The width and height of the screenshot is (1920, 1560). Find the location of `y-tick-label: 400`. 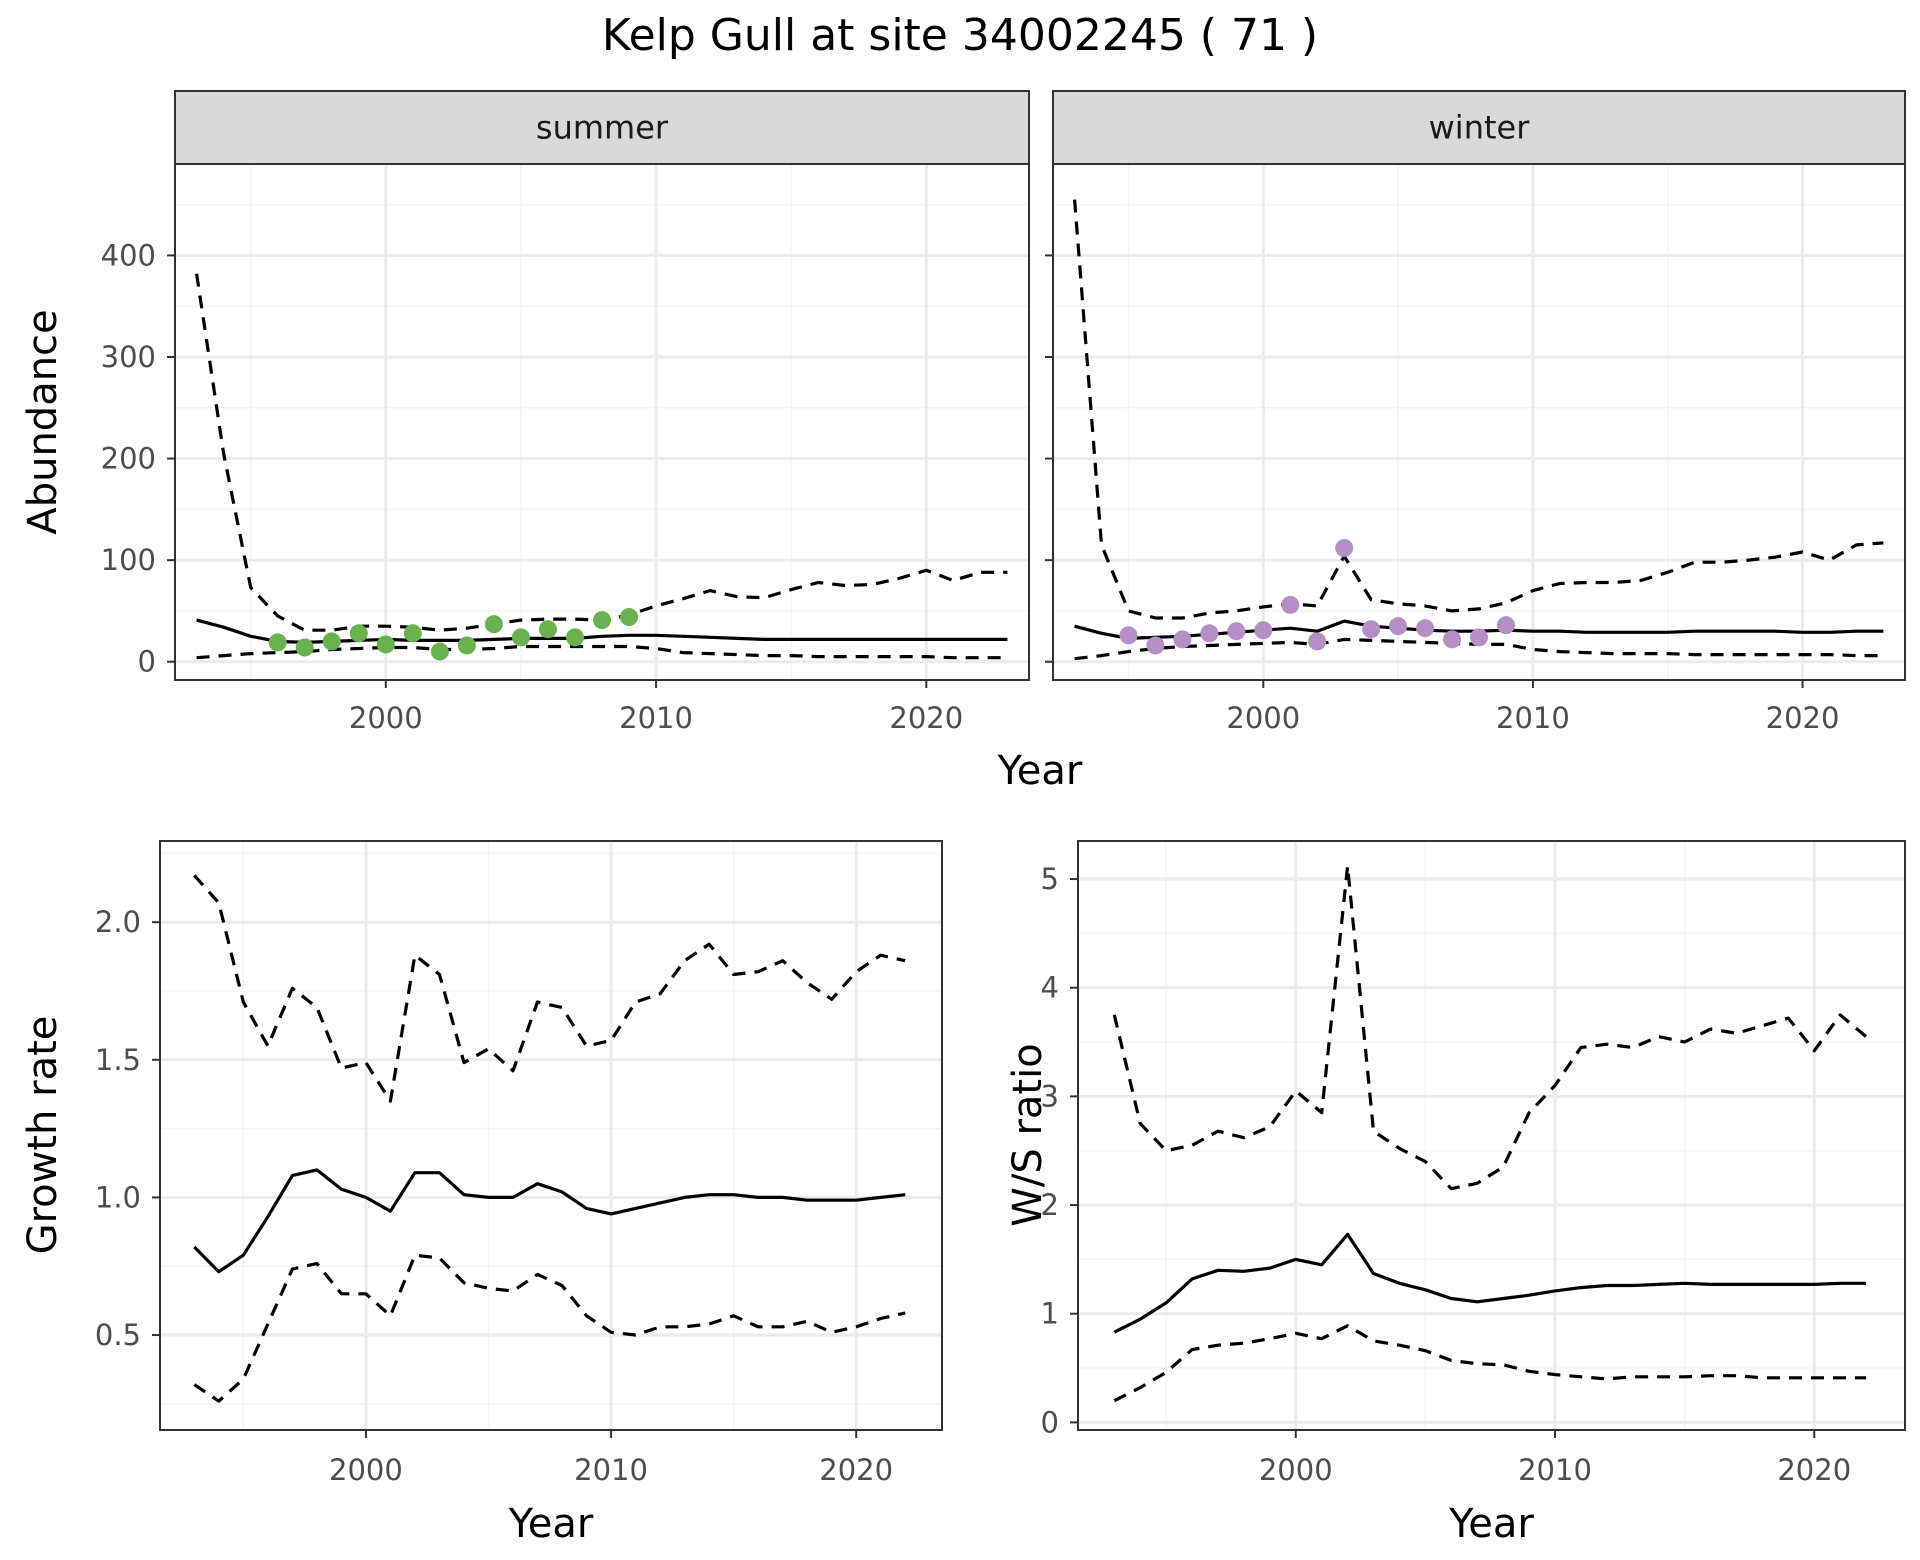

y-tick-label: 400 is located at coordinates (128, 255).